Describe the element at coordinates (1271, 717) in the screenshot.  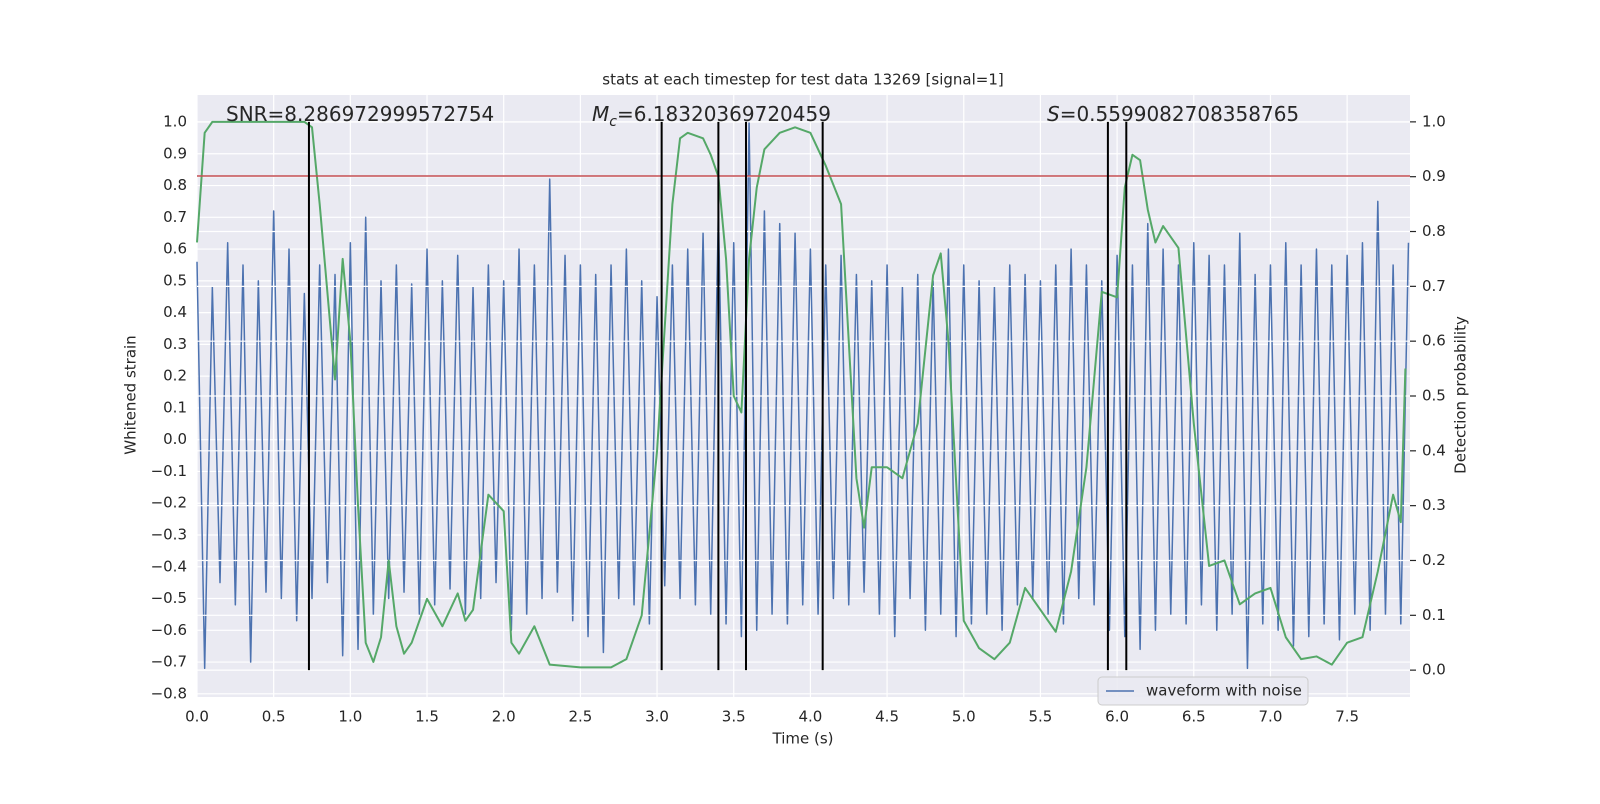
I see `x-tick-label: 7.0` at that location.